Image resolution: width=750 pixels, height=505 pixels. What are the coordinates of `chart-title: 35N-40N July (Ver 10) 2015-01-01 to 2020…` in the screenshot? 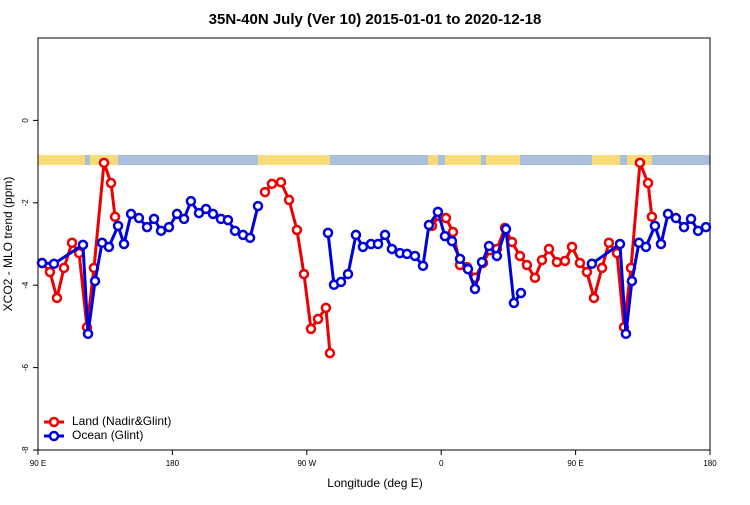 It's located at (375, 19).